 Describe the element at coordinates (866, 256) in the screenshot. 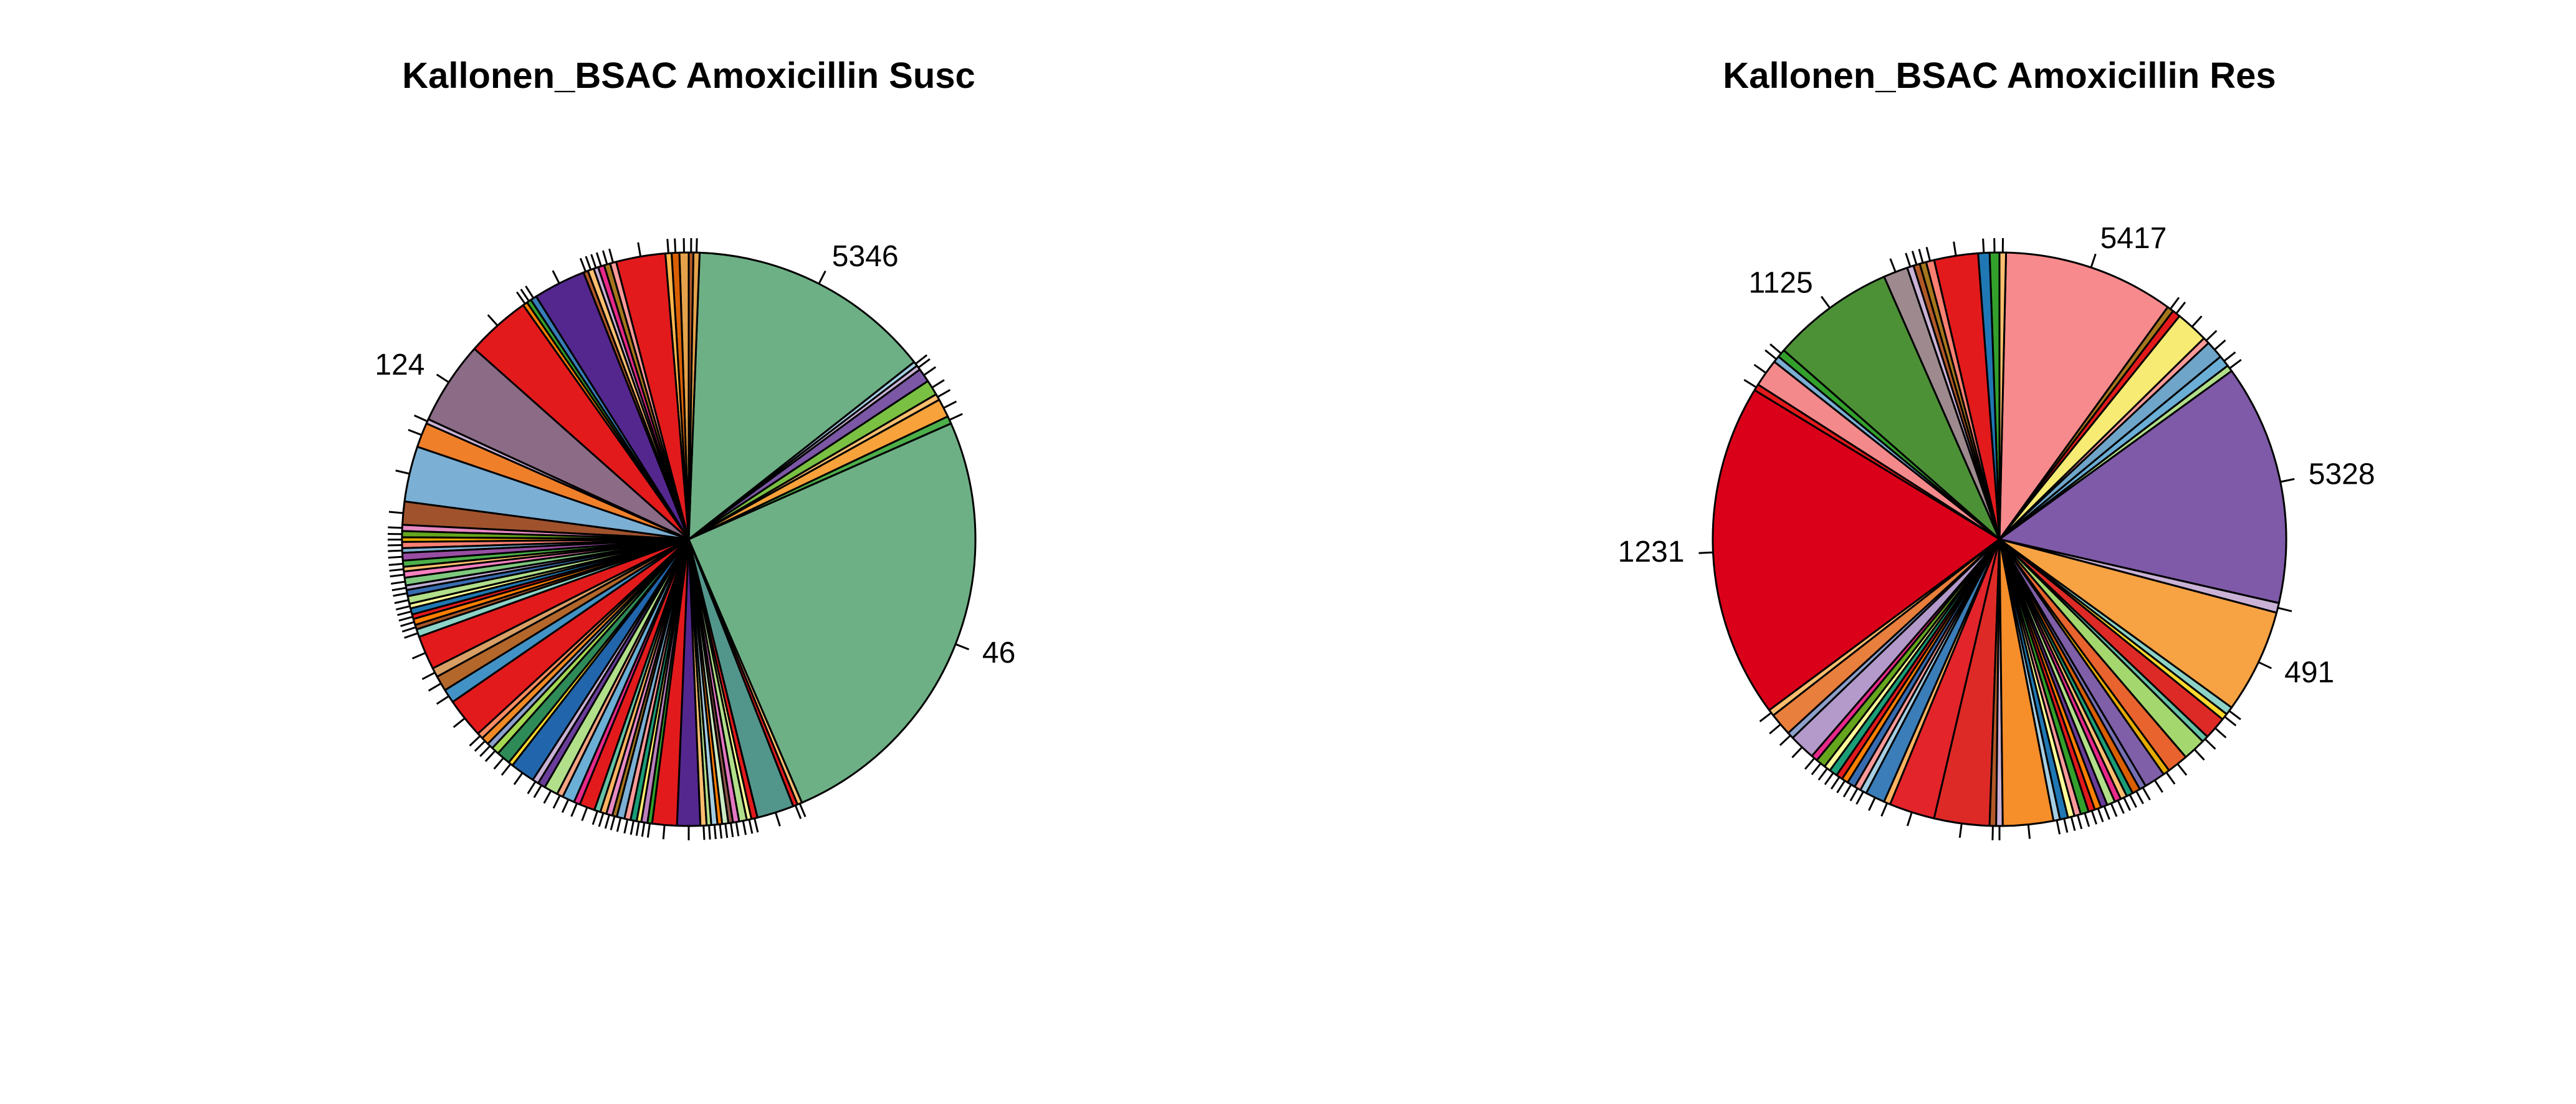

I see `pie-slice-label: 5346` at that location.